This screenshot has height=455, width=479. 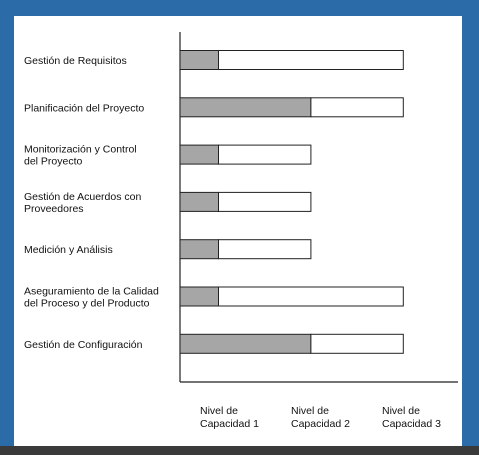 I want to click on x-tick-label-line: Capacidad 1, so click(x=229, y=424).